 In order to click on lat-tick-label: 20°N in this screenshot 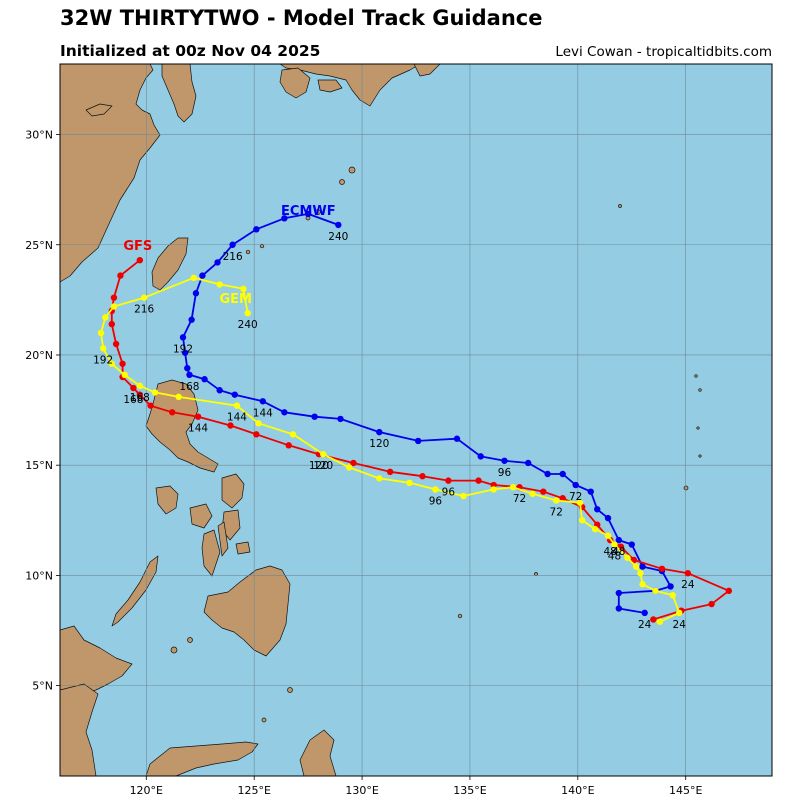, I will do `click(39, 355)`.